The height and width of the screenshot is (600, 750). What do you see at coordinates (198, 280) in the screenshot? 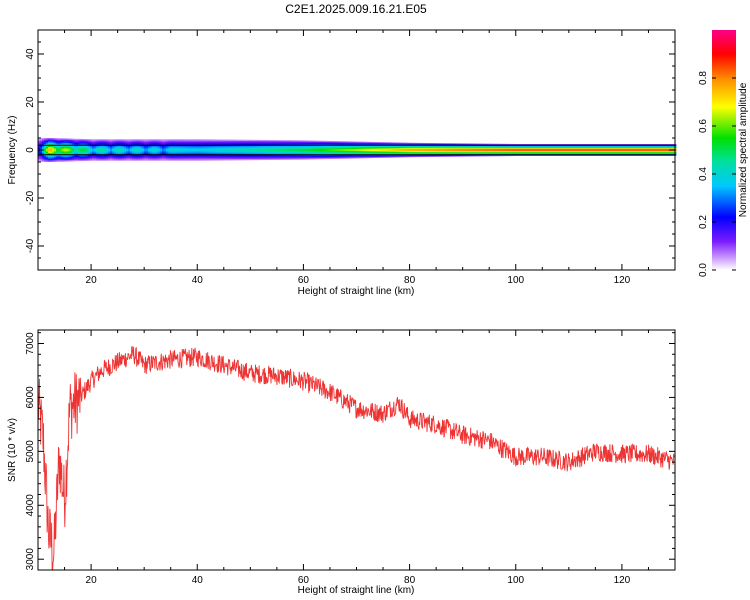
I see `x-tick-label: 40` at bounding box center [198, 280].